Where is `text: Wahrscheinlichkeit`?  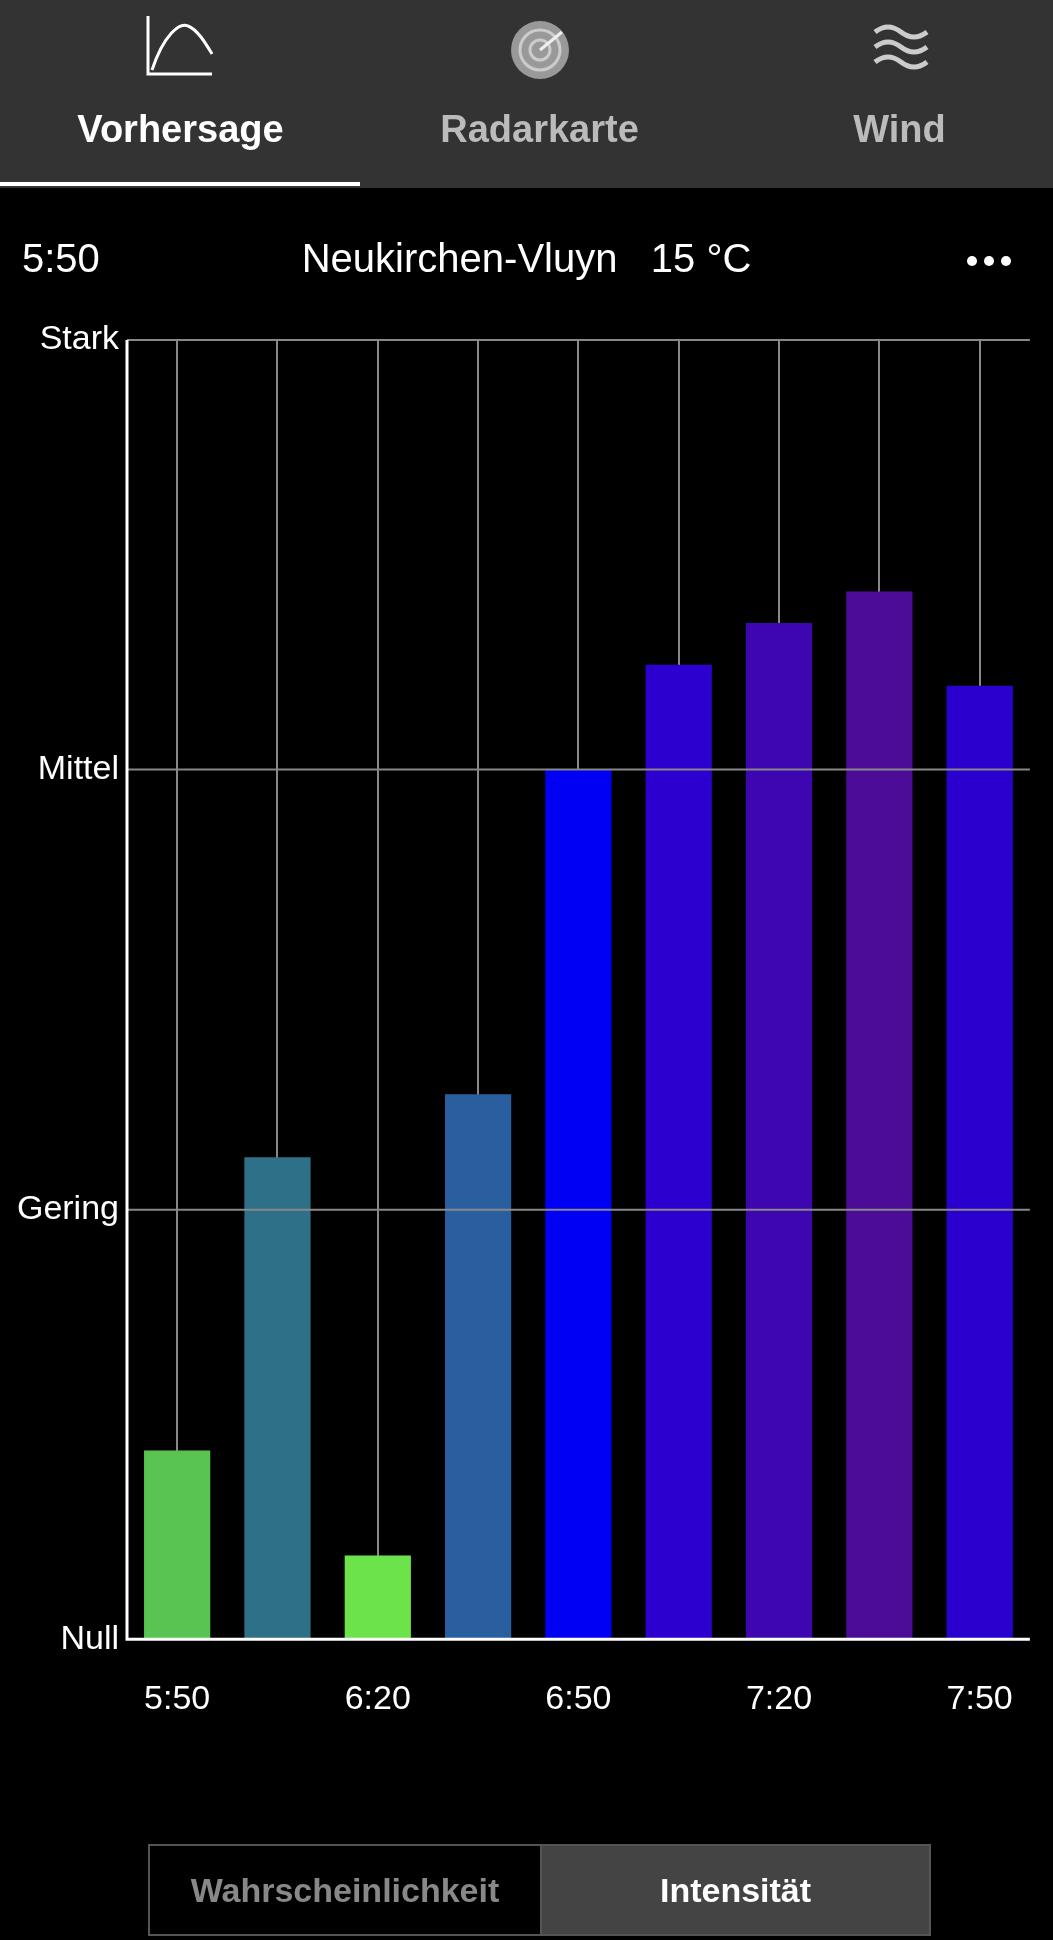
text: Wahrscheinlichkeit is located at coordinates (345, 1890).